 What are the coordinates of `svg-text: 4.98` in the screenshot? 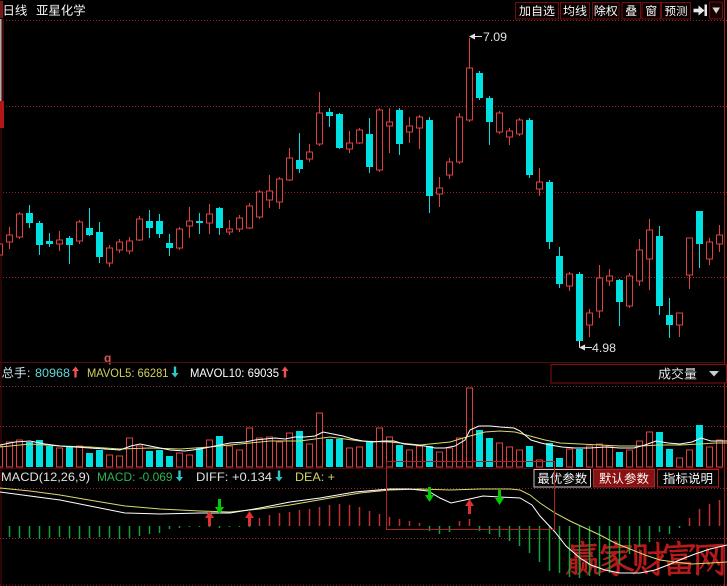 It's located at (604, 348).